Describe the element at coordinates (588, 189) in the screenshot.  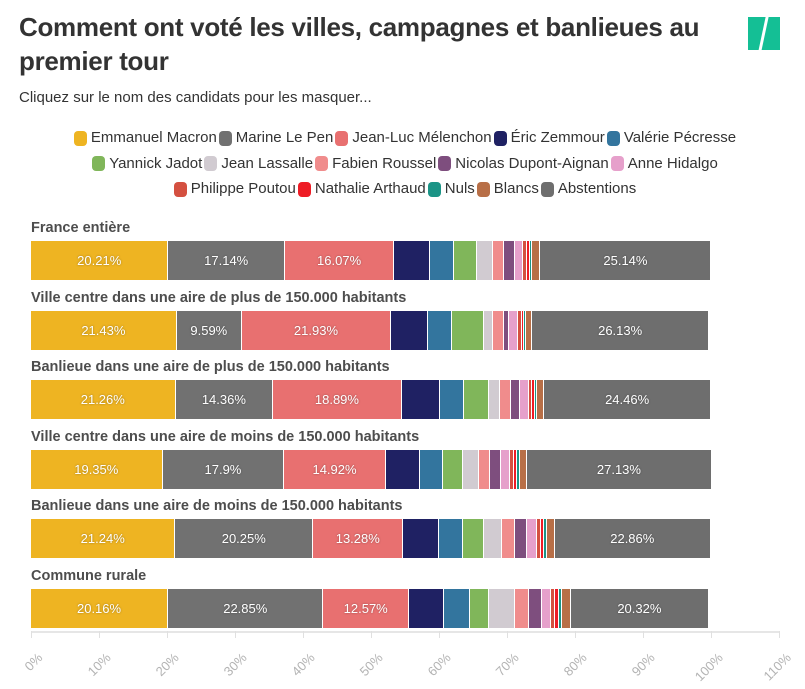
I see `legend-item-abstentions: Abstentions` at that location.